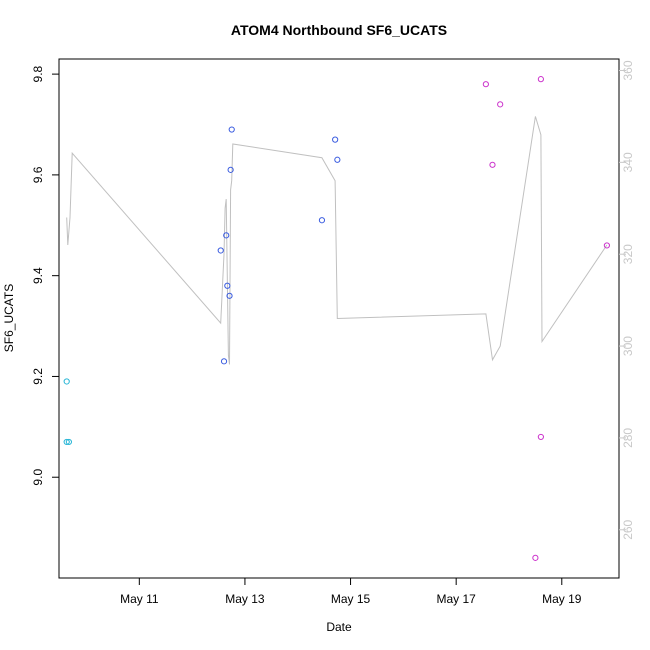 Image resolution: width=650 pixels, height=650 pixels. What do you see at coordinates (38, 376) in the screenshot?
I see `y-tick-label: 9.2` at bounding box center [38, 376].